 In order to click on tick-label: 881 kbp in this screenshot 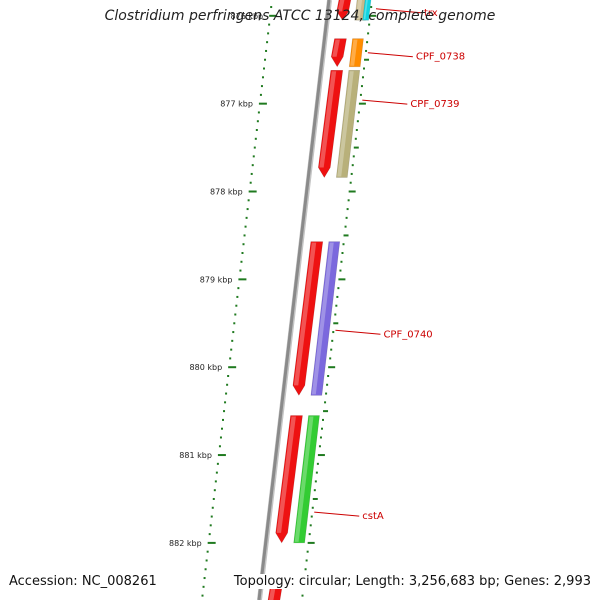, I will do `click(195, 455)`.